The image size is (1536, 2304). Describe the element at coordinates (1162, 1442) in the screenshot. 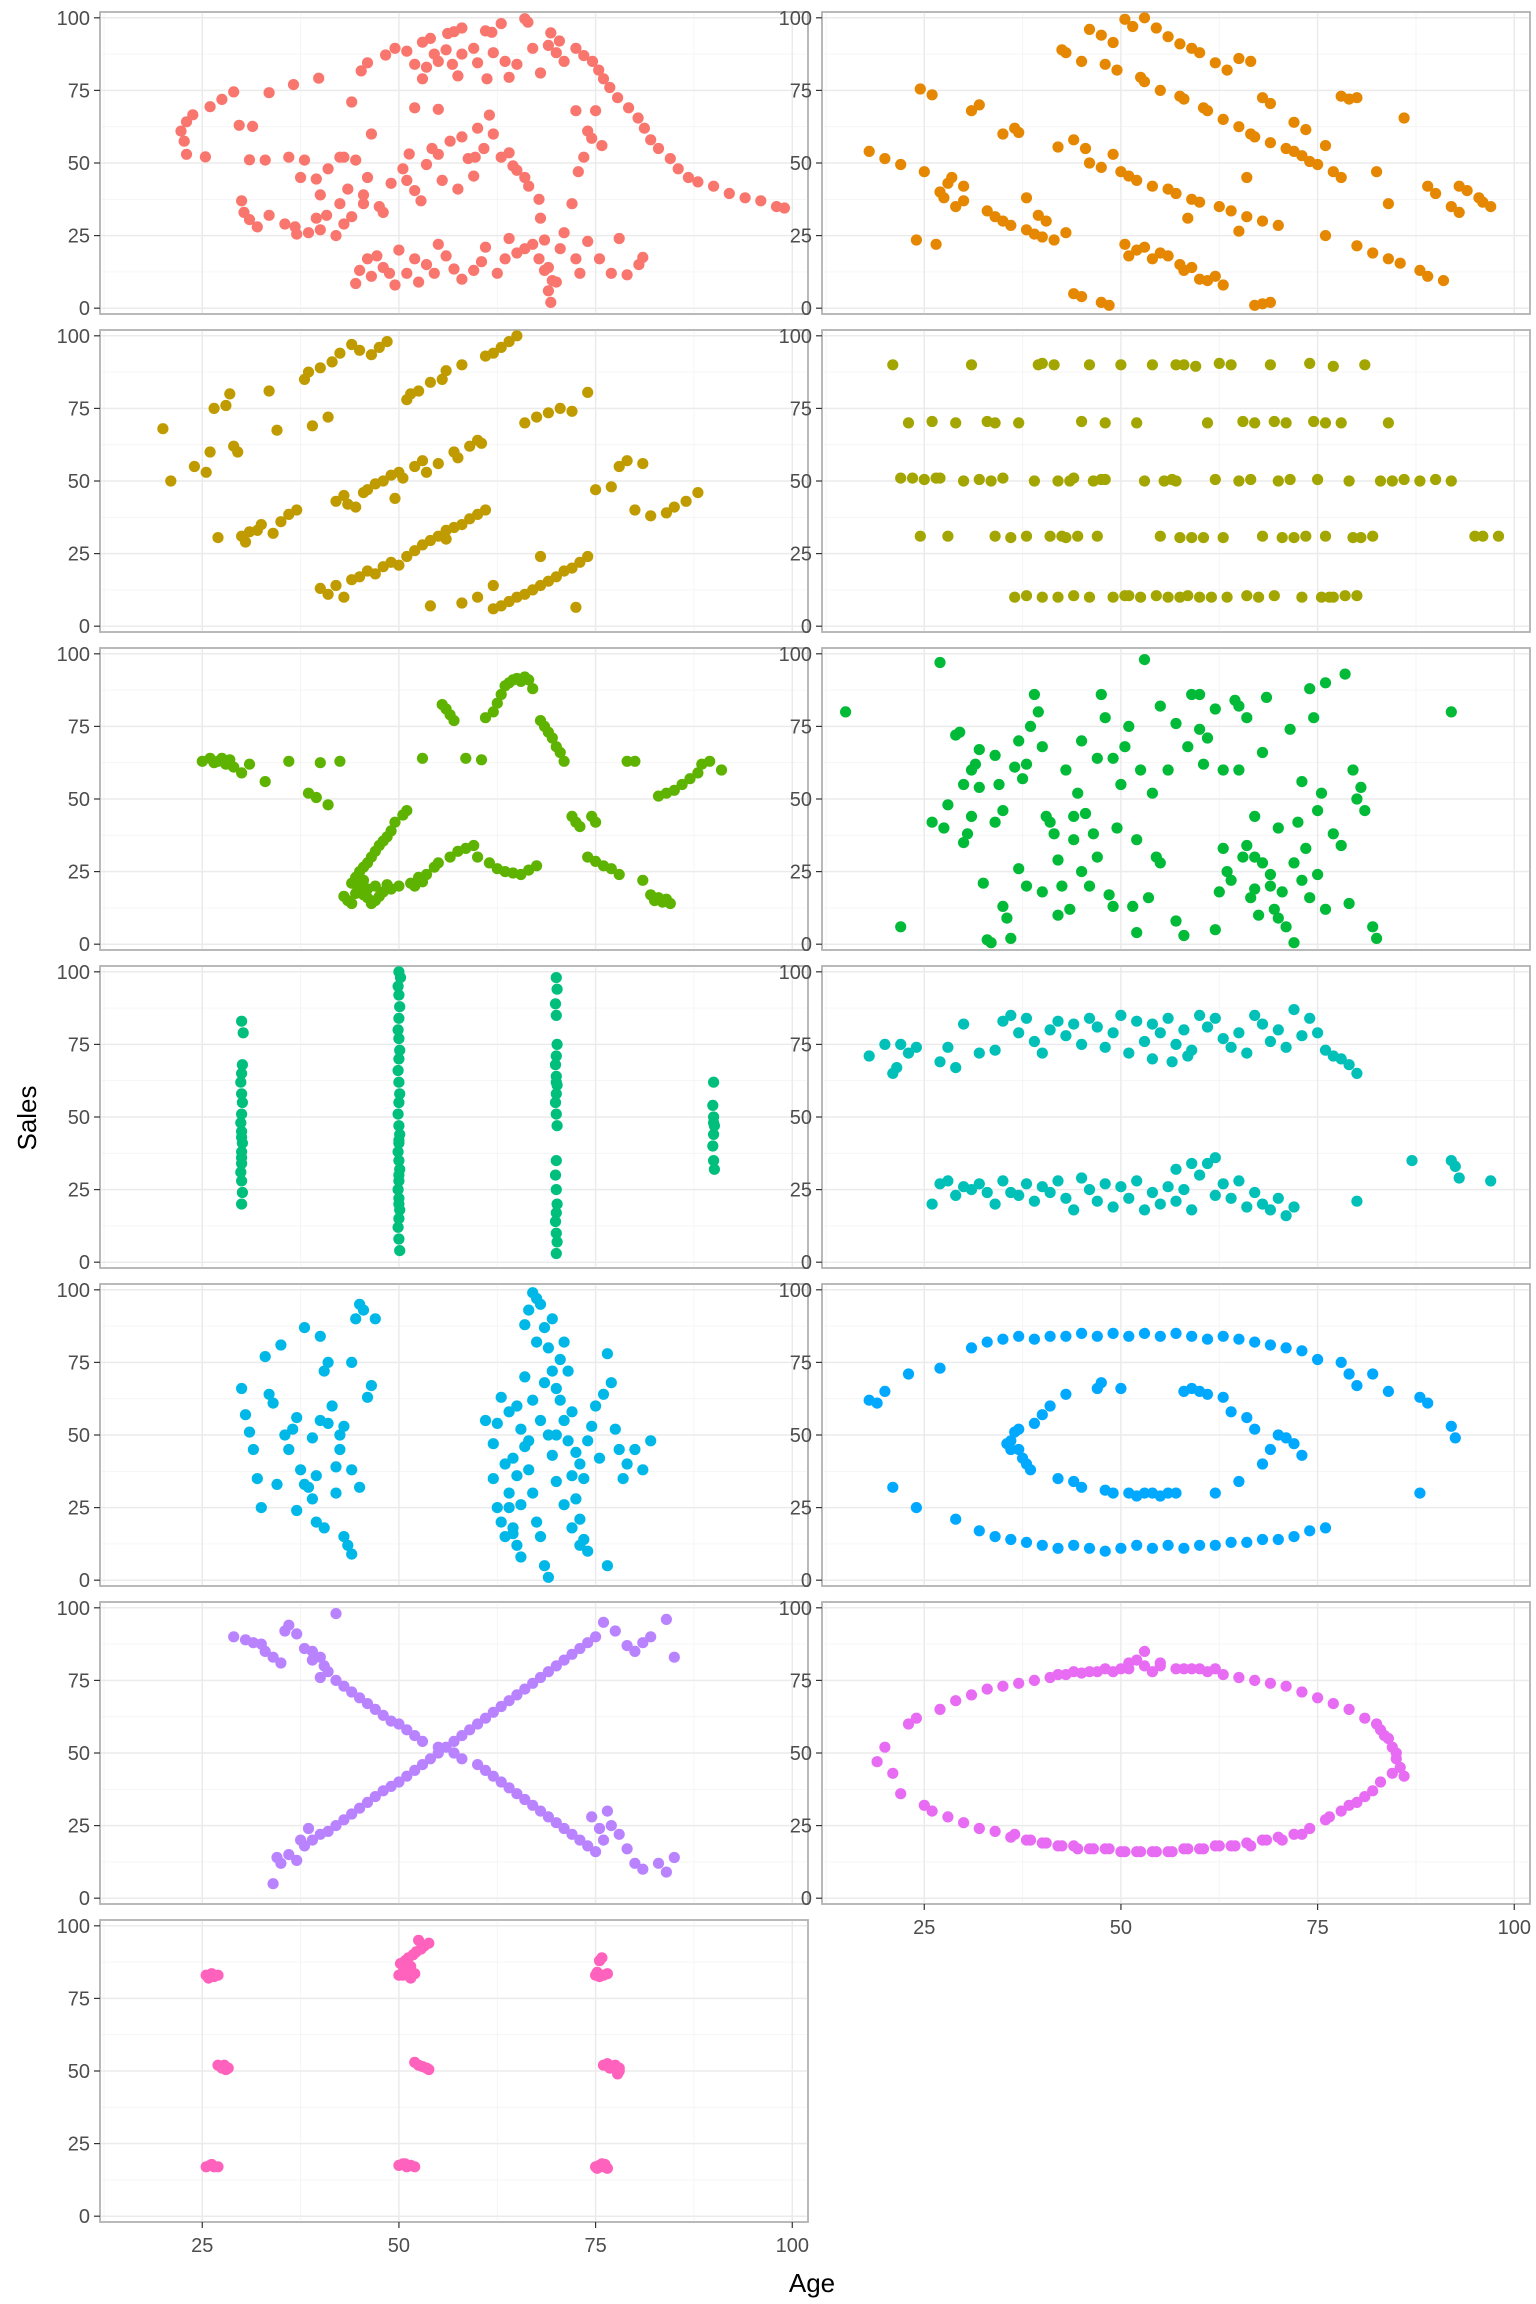

I see `facet-points` at that location.